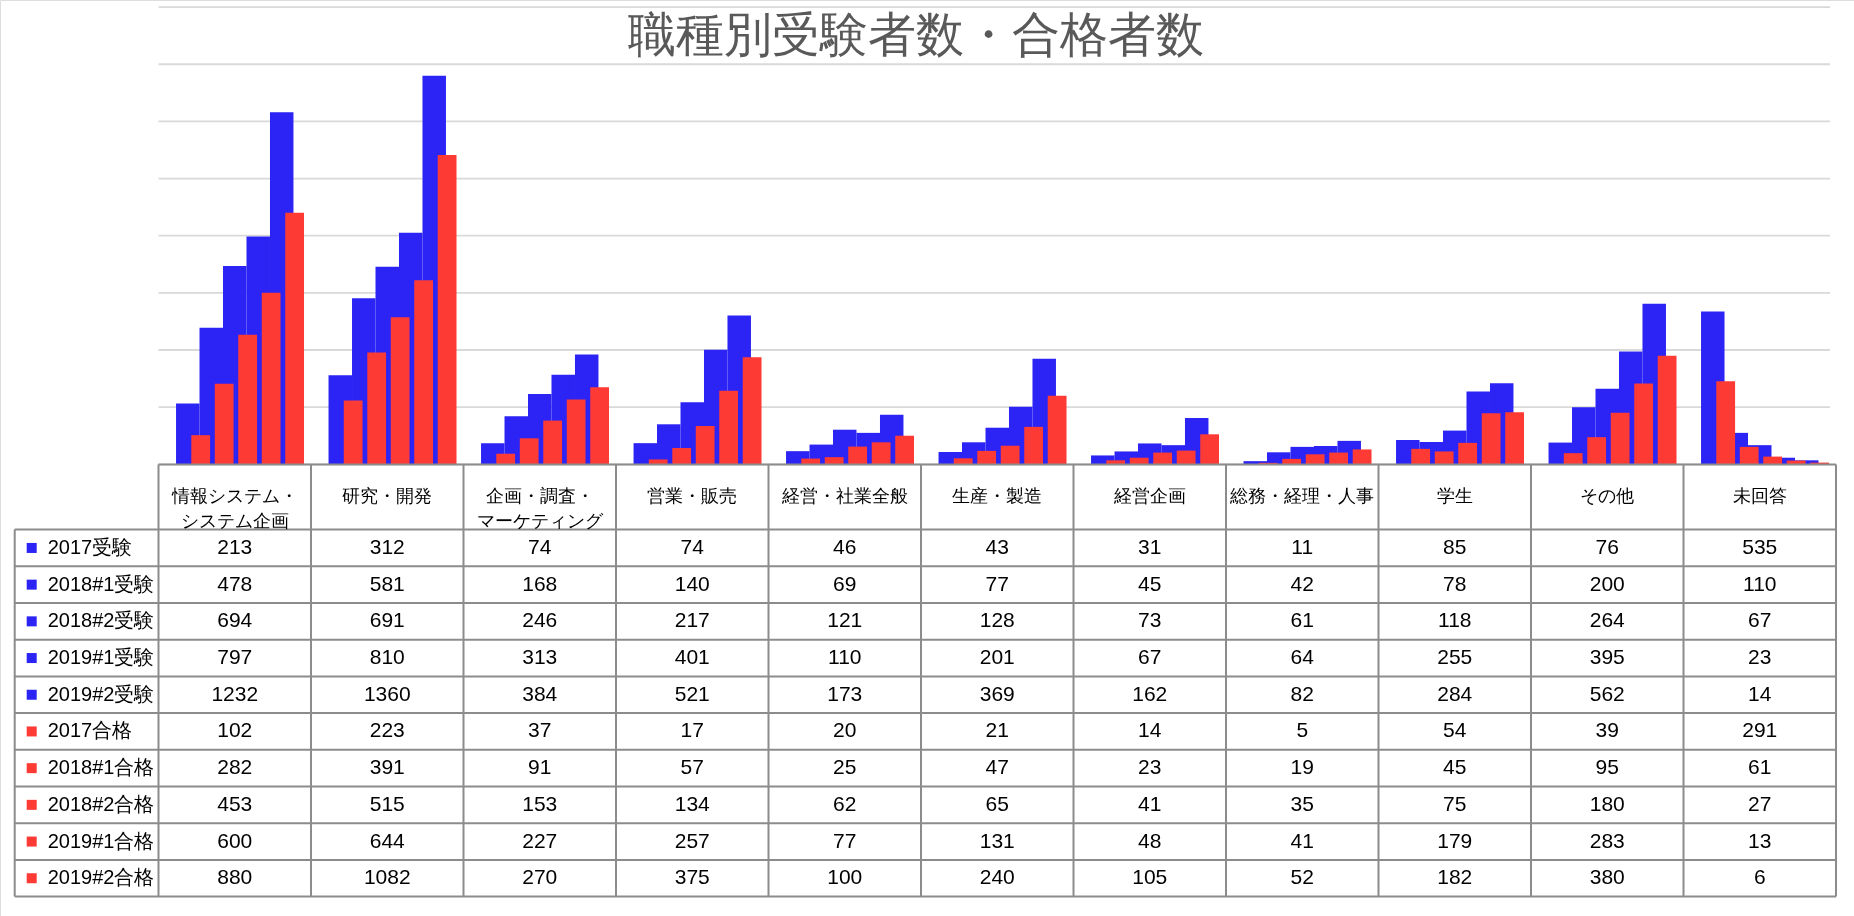 This screenshot has height=916, width=1854. Describe the element at coordinates (845, 730) in the screenshot. I see `data-label: 20` at that location.